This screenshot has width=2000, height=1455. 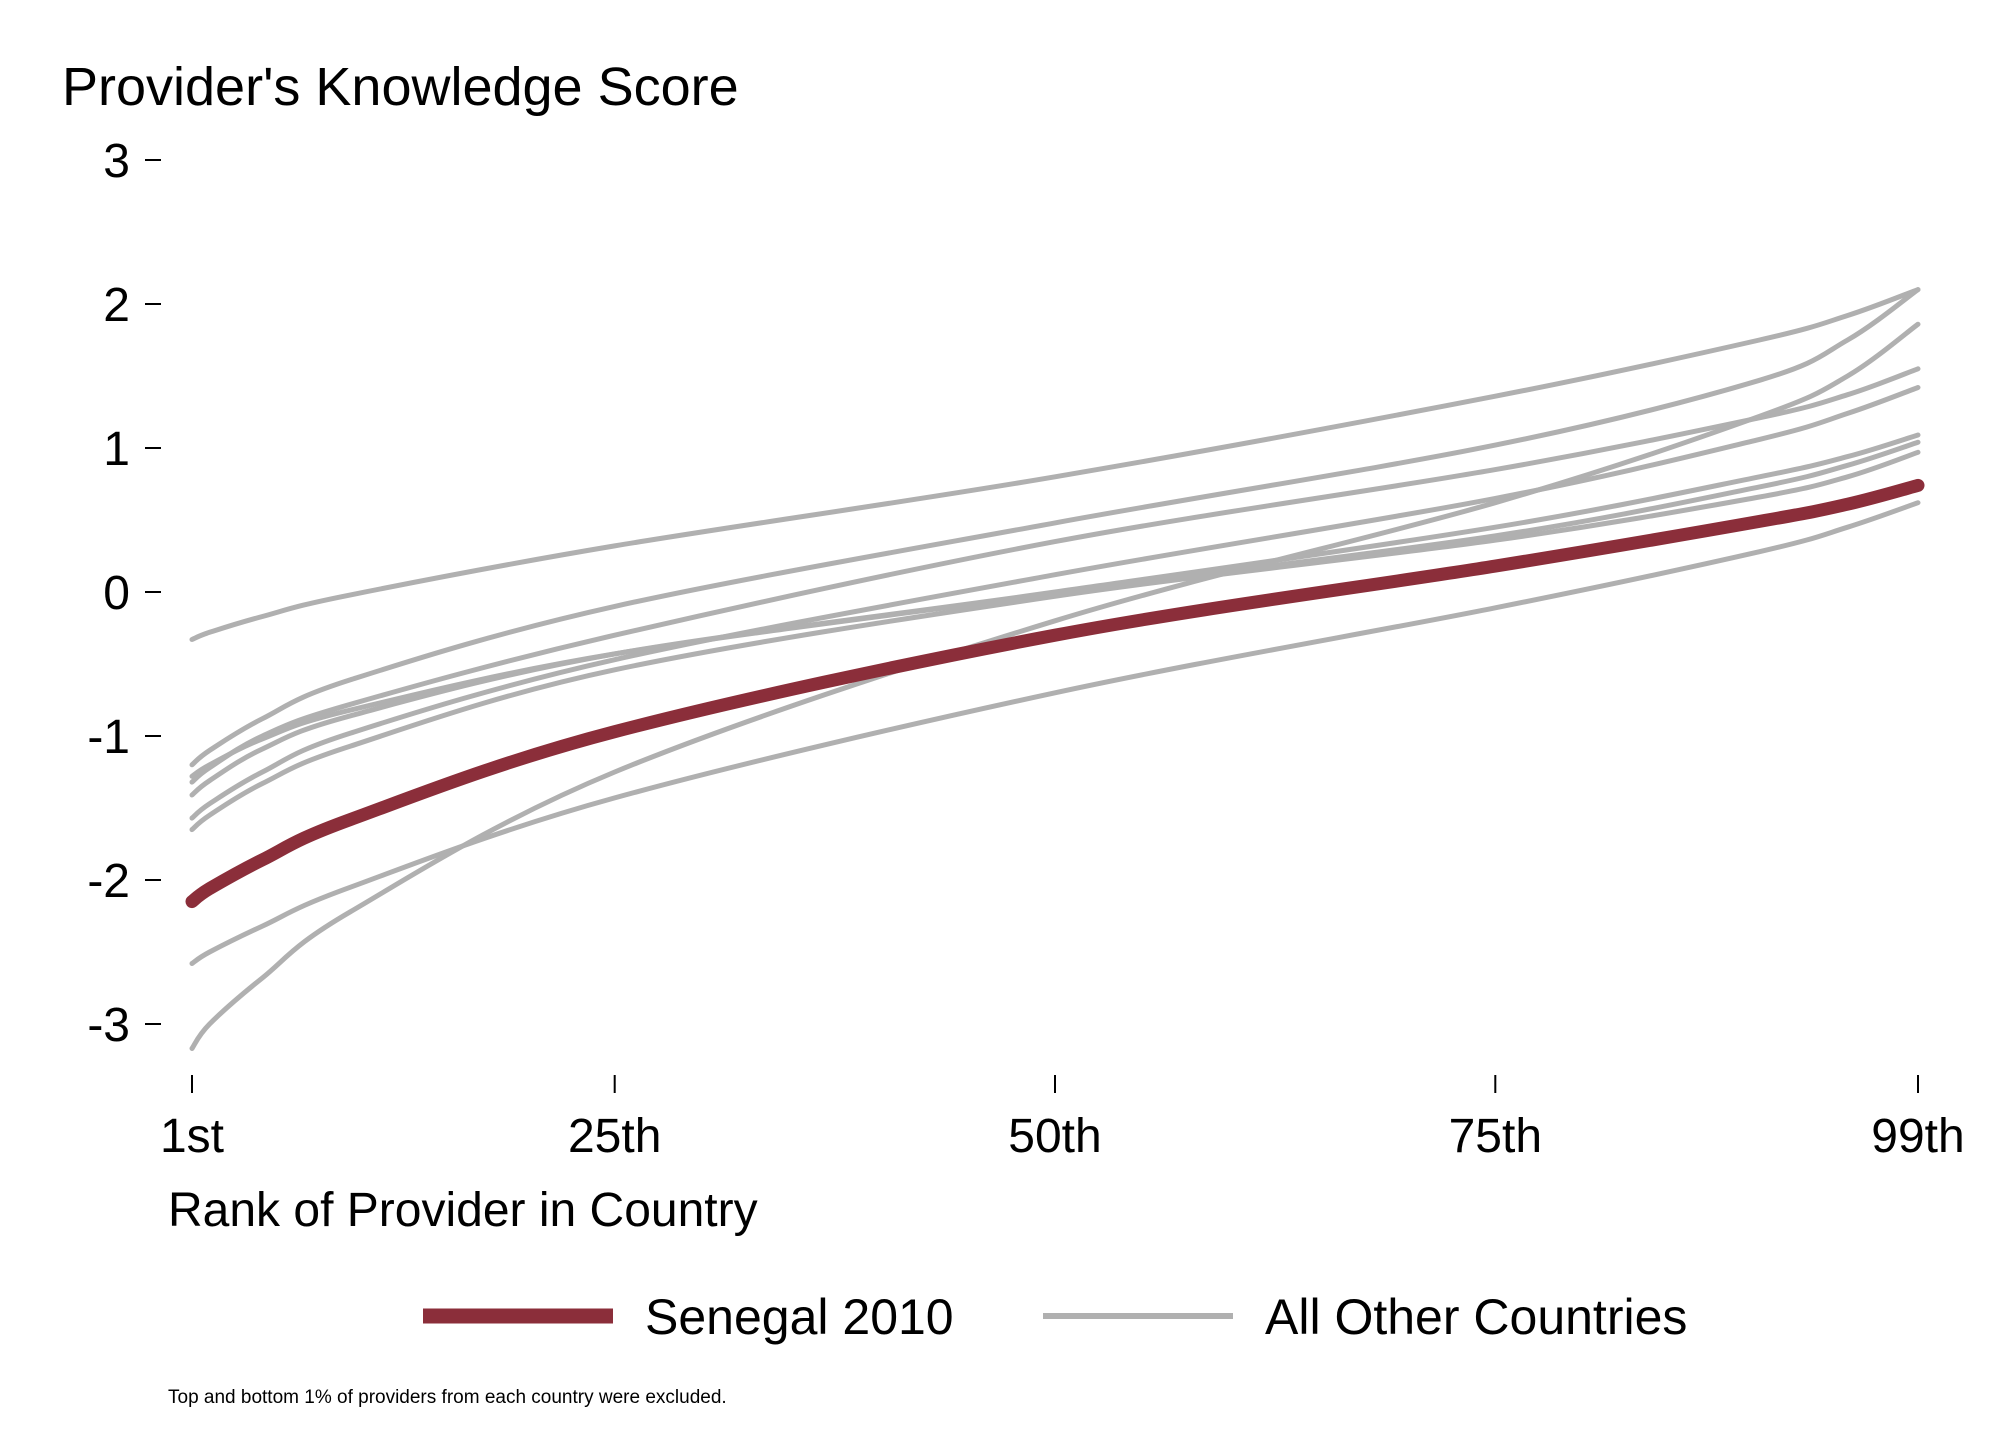 I want to click on x-tick-label: 75th, so click(x=1495, y=1136).